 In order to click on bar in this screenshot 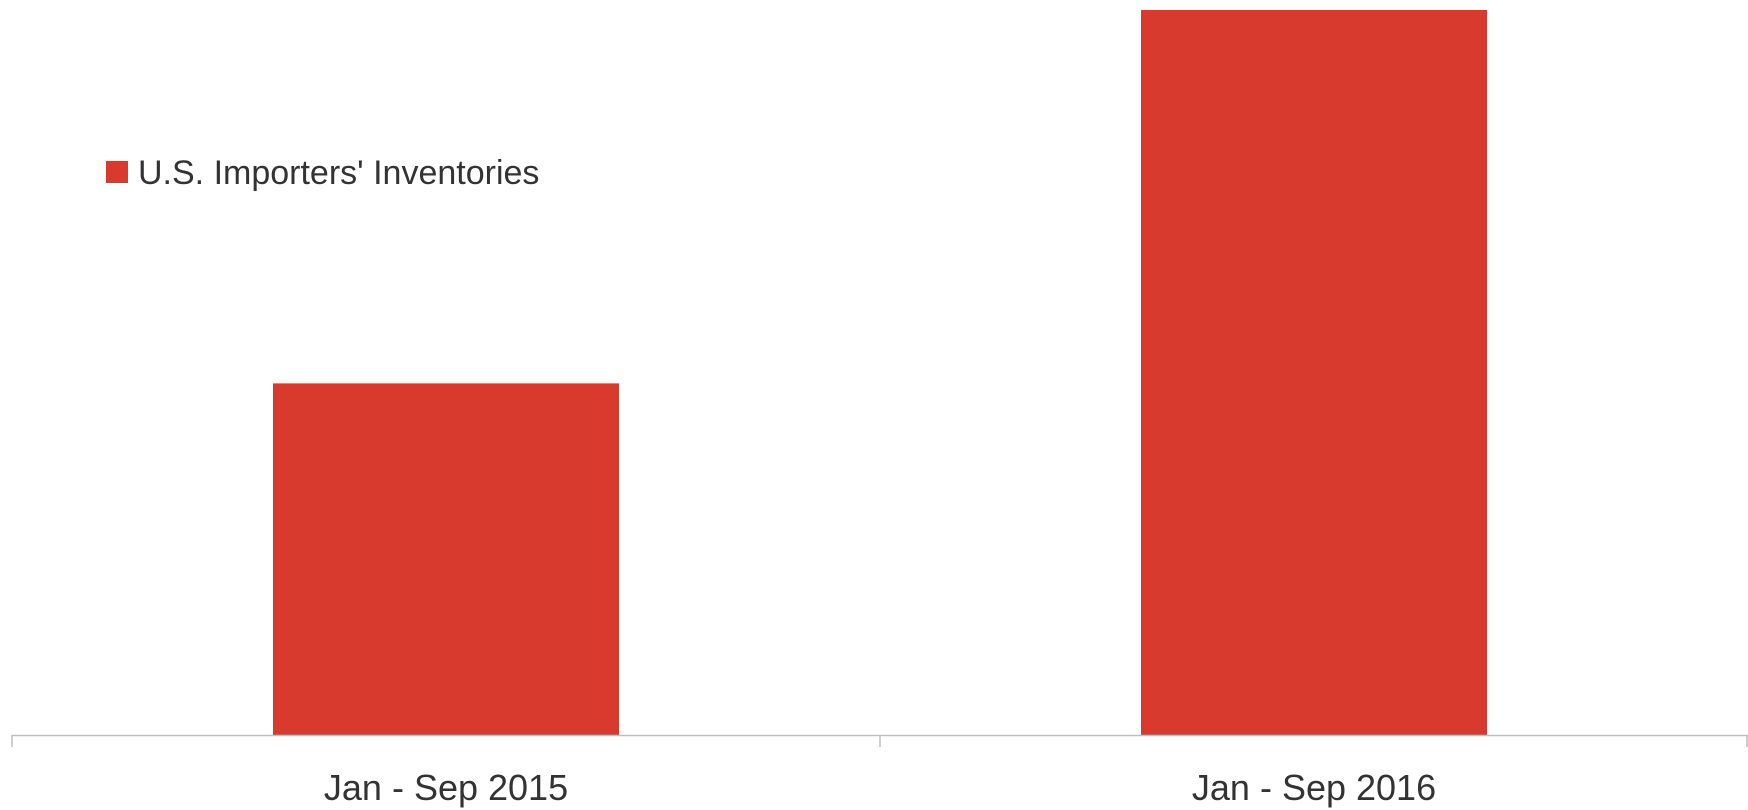, I will do `click(446, 559)`.